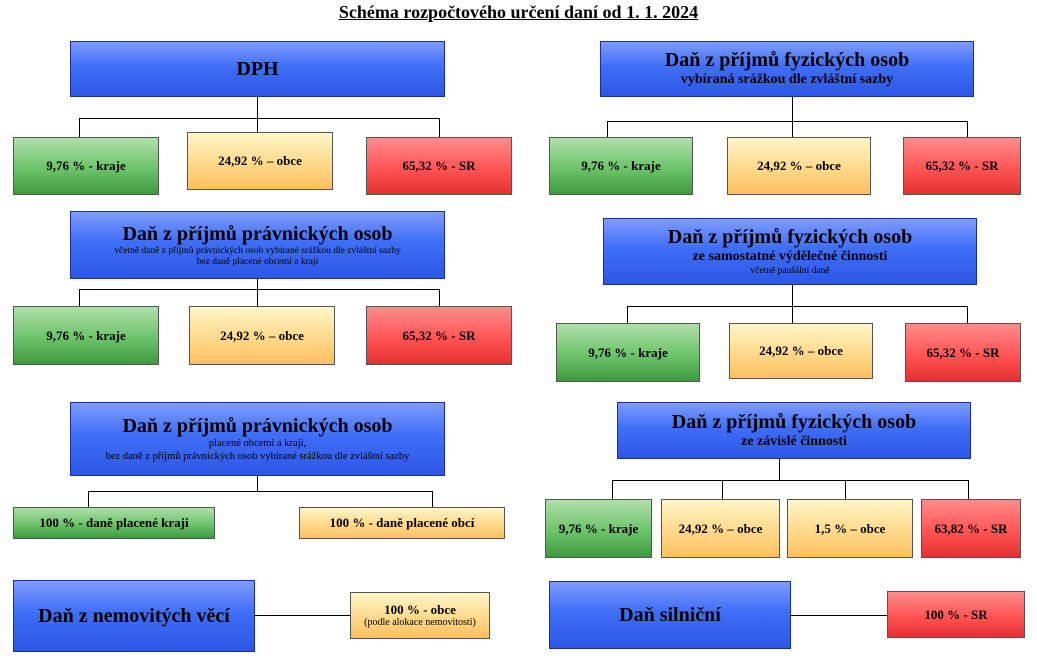 The height and width of the screenshot is (660, 1037). What do you see at coordinates (257, 261) in the screenshot?
I see `dppo-note-2: bez daně placené obcemi a kraji` at bounding box center [257, 261].